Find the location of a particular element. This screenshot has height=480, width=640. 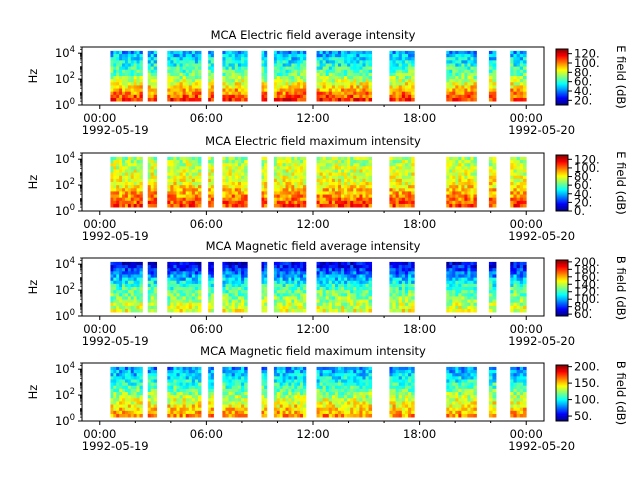

x-tick-label: 18:00 is located at coordinates (419, 224).